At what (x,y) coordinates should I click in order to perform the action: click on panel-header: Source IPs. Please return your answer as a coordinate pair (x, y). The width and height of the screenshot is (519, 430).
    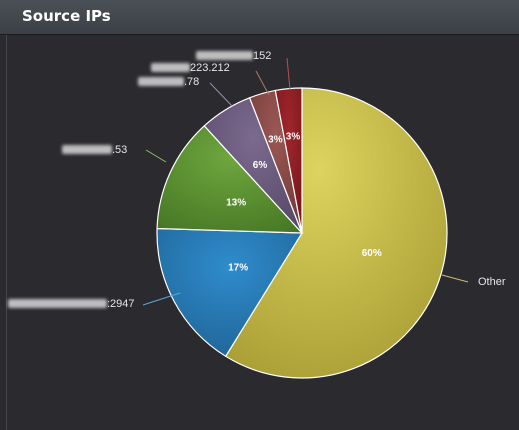
    Looking at the image, I should click on (259, 17).